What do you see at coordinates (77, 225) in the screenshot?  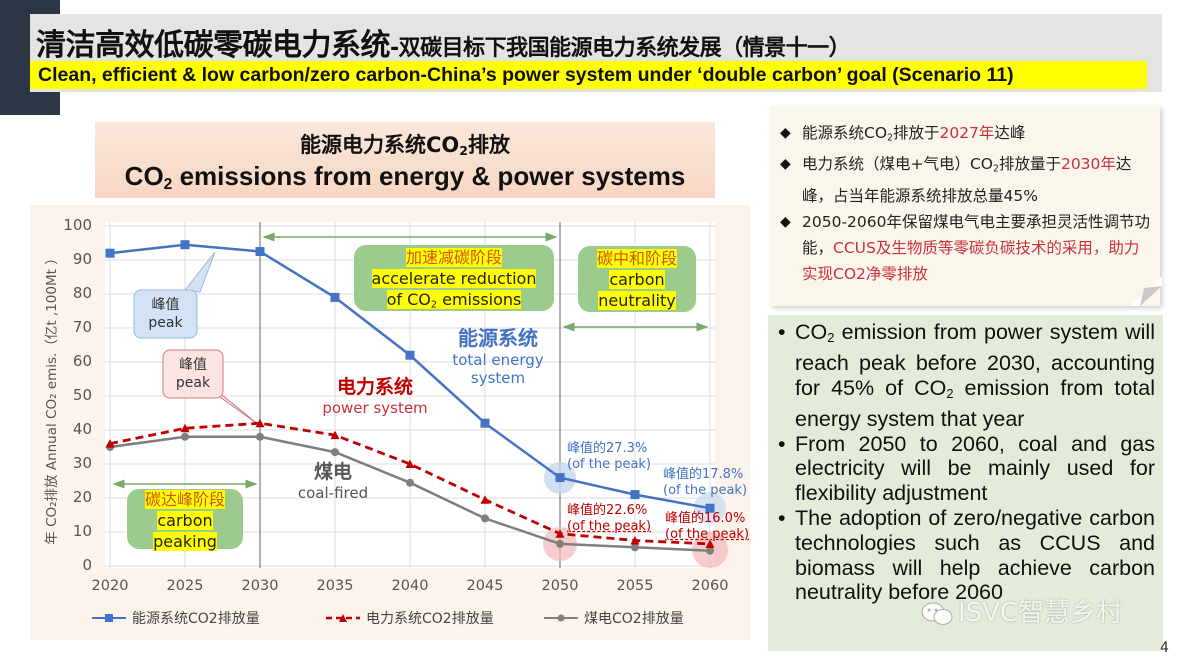 I see `y-tick-label: 100` at bounding box center [77, 225].